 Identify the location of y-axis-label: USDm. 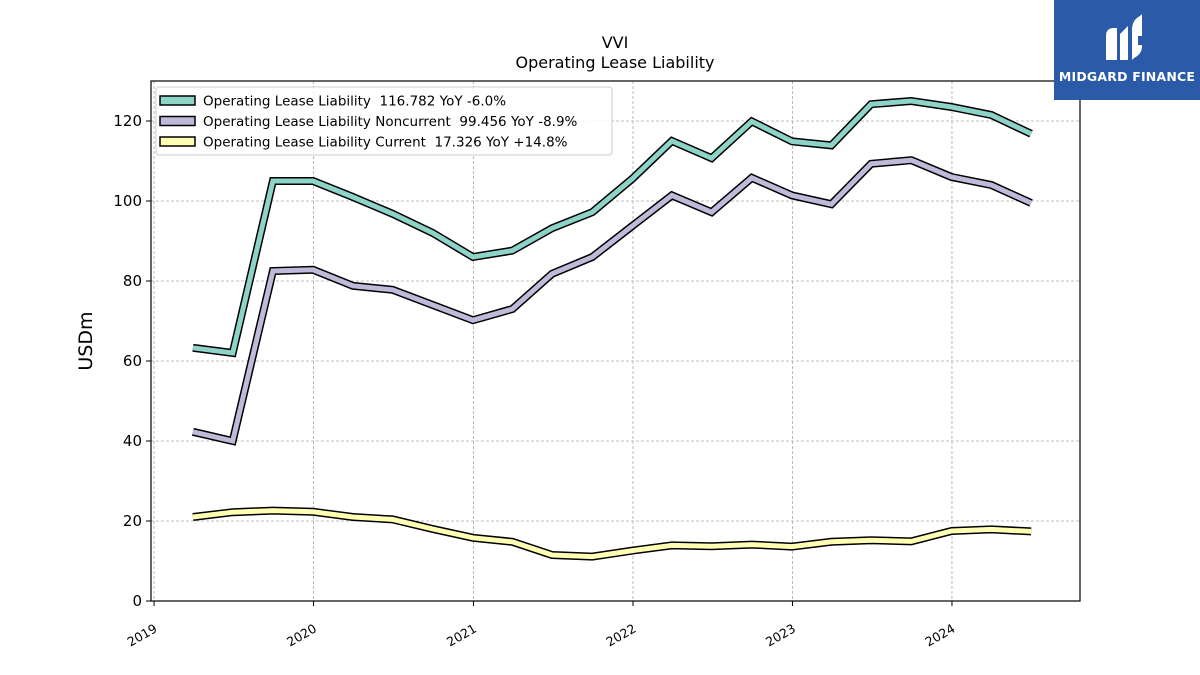
(86, 340).